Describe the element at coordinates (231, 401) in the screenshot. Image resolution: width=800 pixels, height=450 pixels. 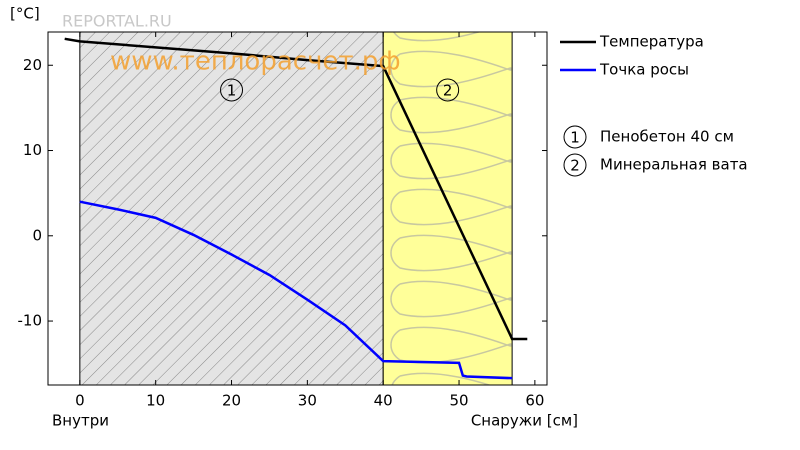
I see `x-tick-label: 20` at that location.